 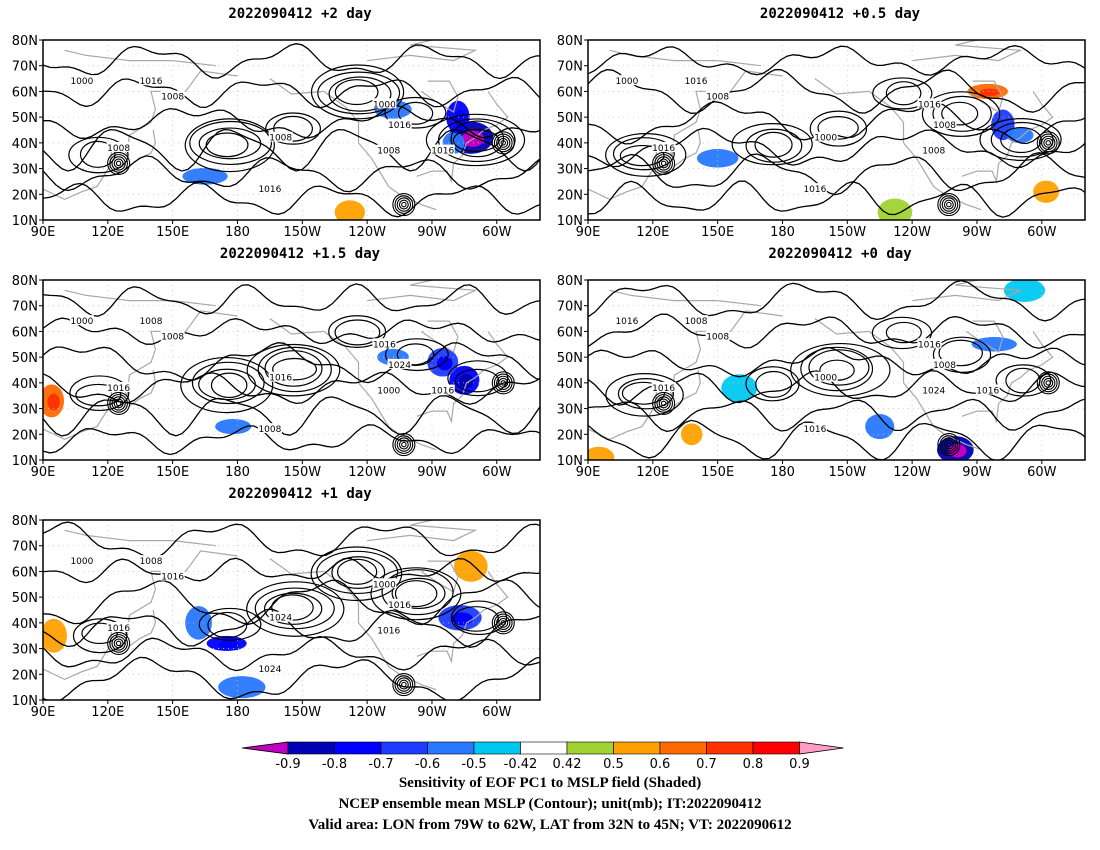 What do you see at coordinates (300, 254) in the screenshot?
I see `panel-title: 2022090412 +1.5 day` at bounding box center [300, 254].